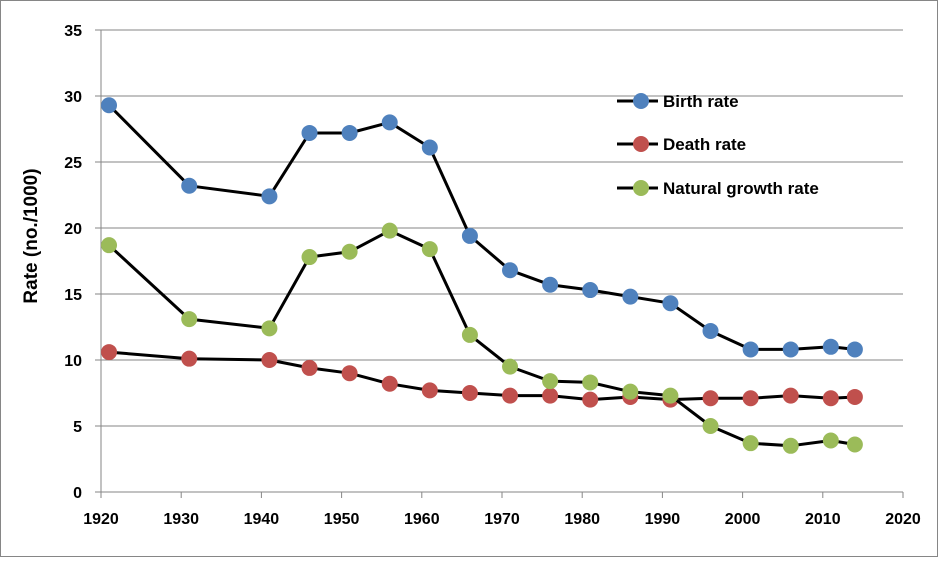  I want to click on x-tick-label: 1920, so click(101, 519).